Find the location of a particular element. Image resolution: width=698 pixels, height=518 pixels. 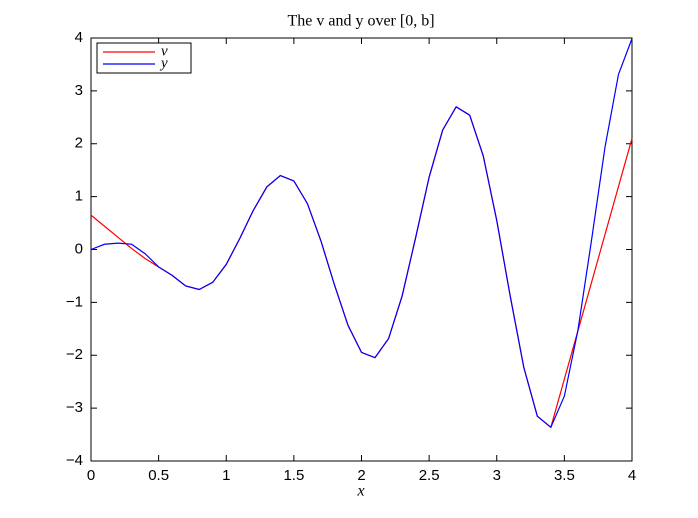

y-tick-label: −3 is located at coordinates (74, 407).